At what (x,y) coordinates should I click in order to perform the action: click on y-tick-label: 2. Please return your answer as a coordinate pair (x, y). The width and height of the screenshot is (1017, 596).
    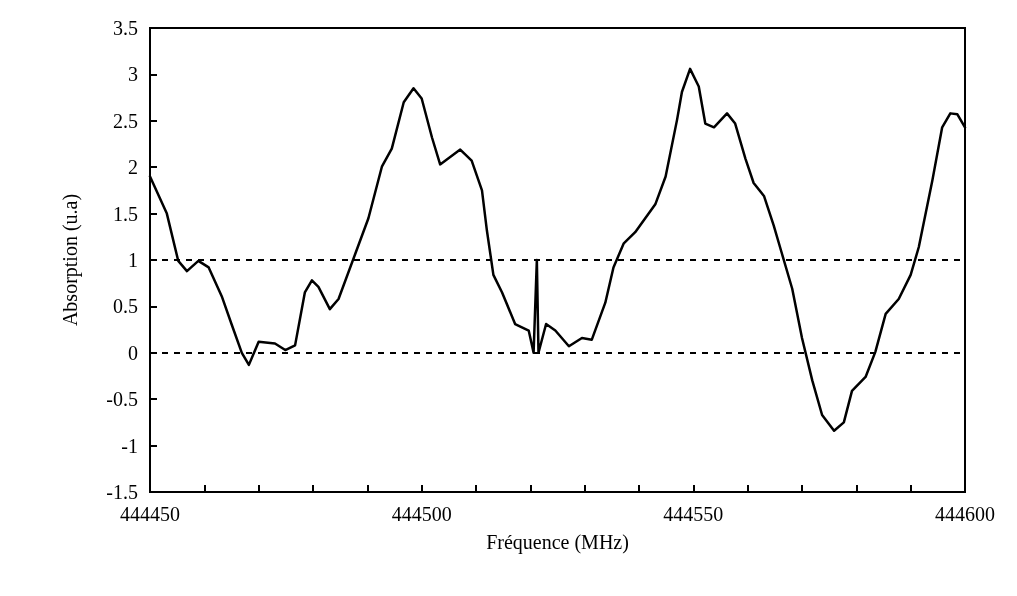
    Looking at the image, I should click on (133, 167).